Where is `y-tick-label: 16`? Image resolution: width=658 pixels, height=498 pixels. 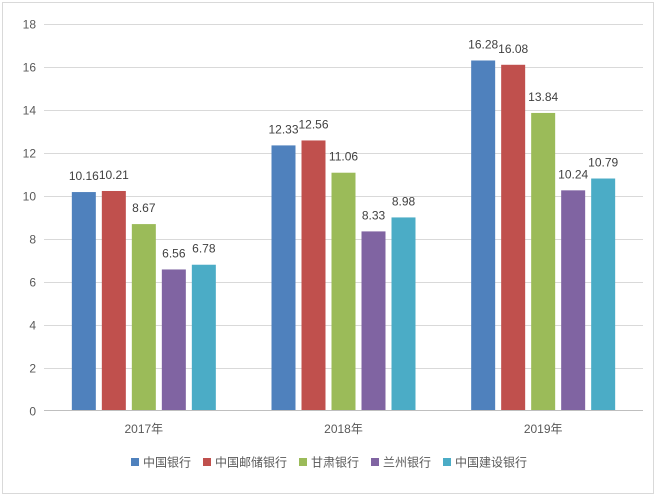
y-tick-label: 16 is located at coordinates (30, 68).